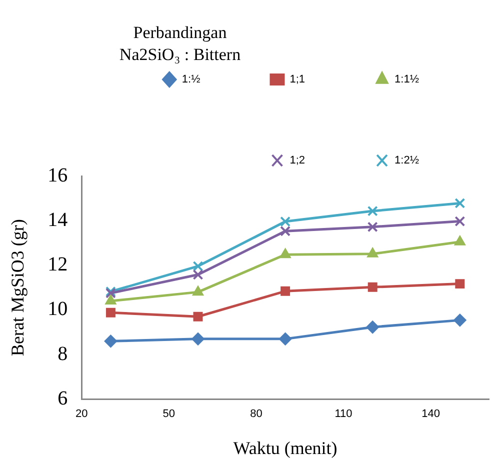 The width and height of the screenshot is (497, 468). What do you see at coordinates (58, 265) in the screenshot?
I see `y-tick-label: 12` at bounding box center [58, 265].